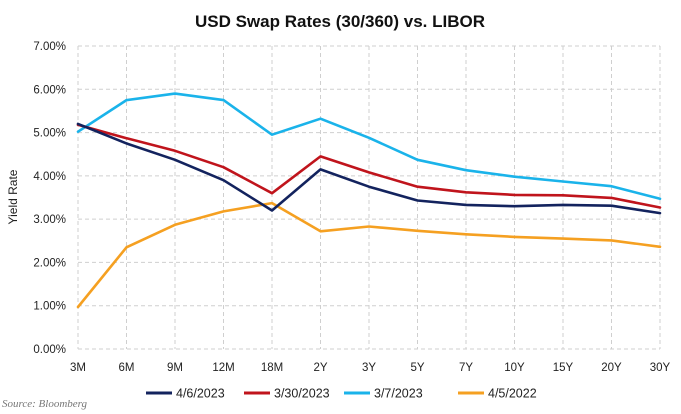 The height and width of the screenshot is (414, 681). What do you see at coordinates (320, 368) in the screenshot?
I see `x-tick-label: 2Y` at bounding box center [320, 368].